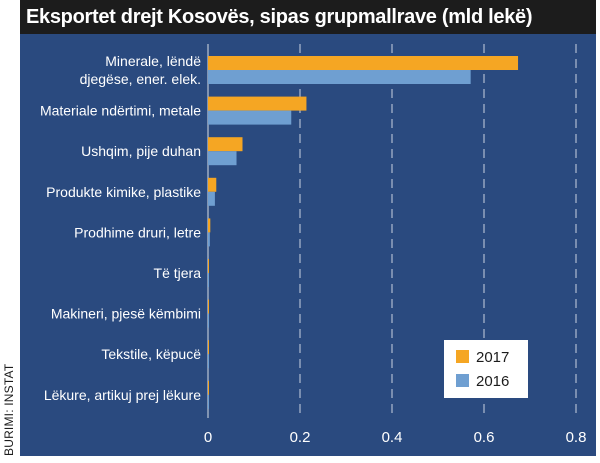 This screenshot has height=463, width=600. I want to click on x-tick-label-4: 0.8, so click(576, 437).